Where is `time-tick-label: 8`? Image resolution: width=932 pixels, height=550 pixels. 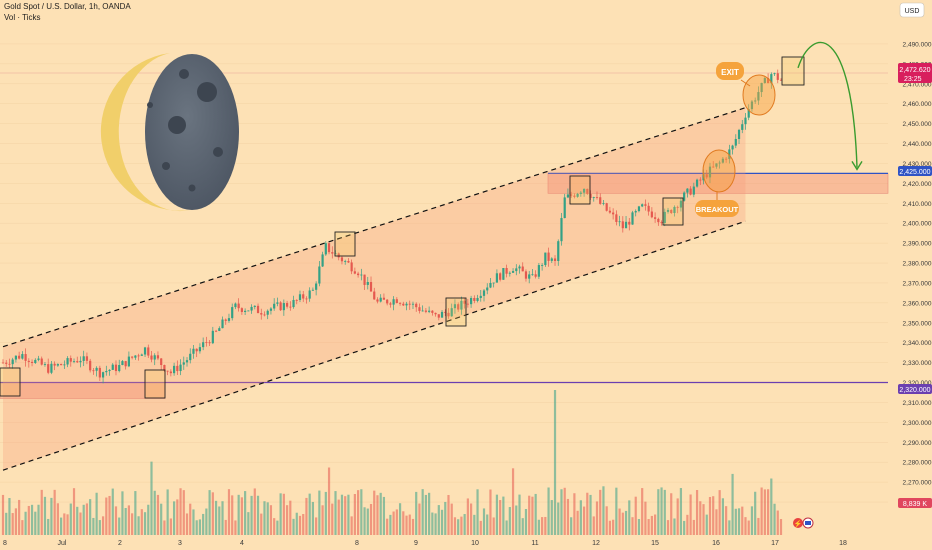 time-tick-label: 8 is located at coordinates (357, 543).